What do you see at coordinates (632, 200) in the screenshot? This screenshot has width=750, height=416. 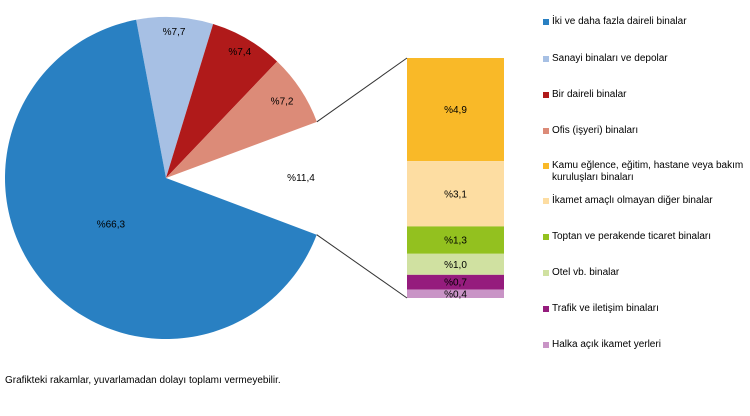 I see `legend-label: İkamet amaçlı olmayan diğer binalar` at bounding box center [632, 200].